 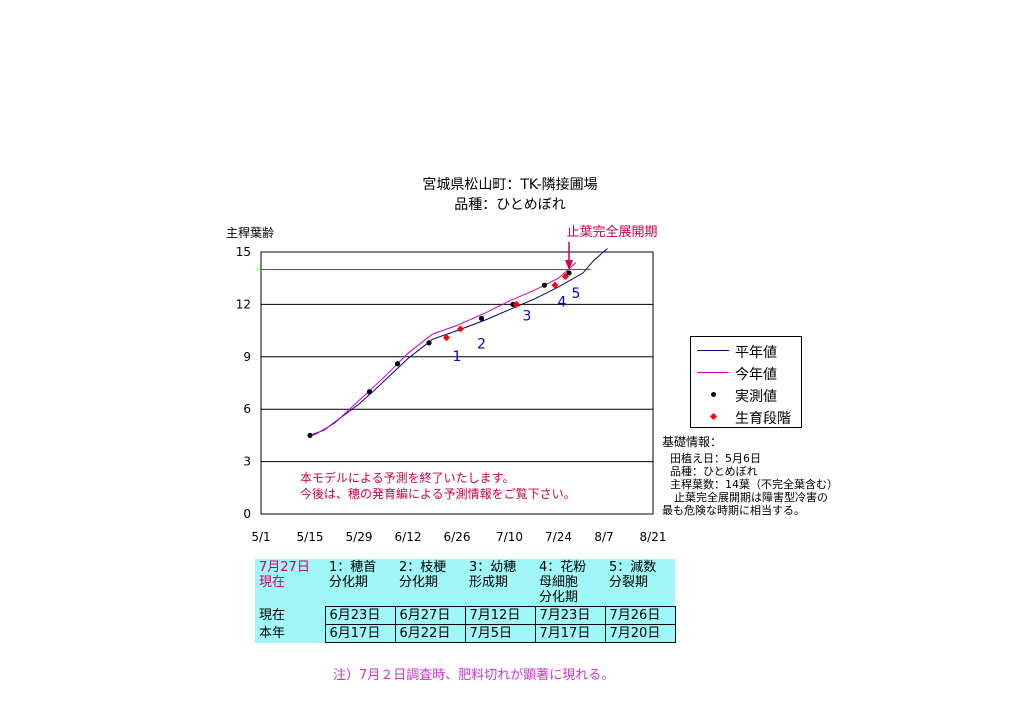 What do you see at coordinates (438, 493) in the screenshot?
I see `message-line-2: 今後は、穂の発育編による予測情報をご覧下さい。` at bounding box center [438, 493].